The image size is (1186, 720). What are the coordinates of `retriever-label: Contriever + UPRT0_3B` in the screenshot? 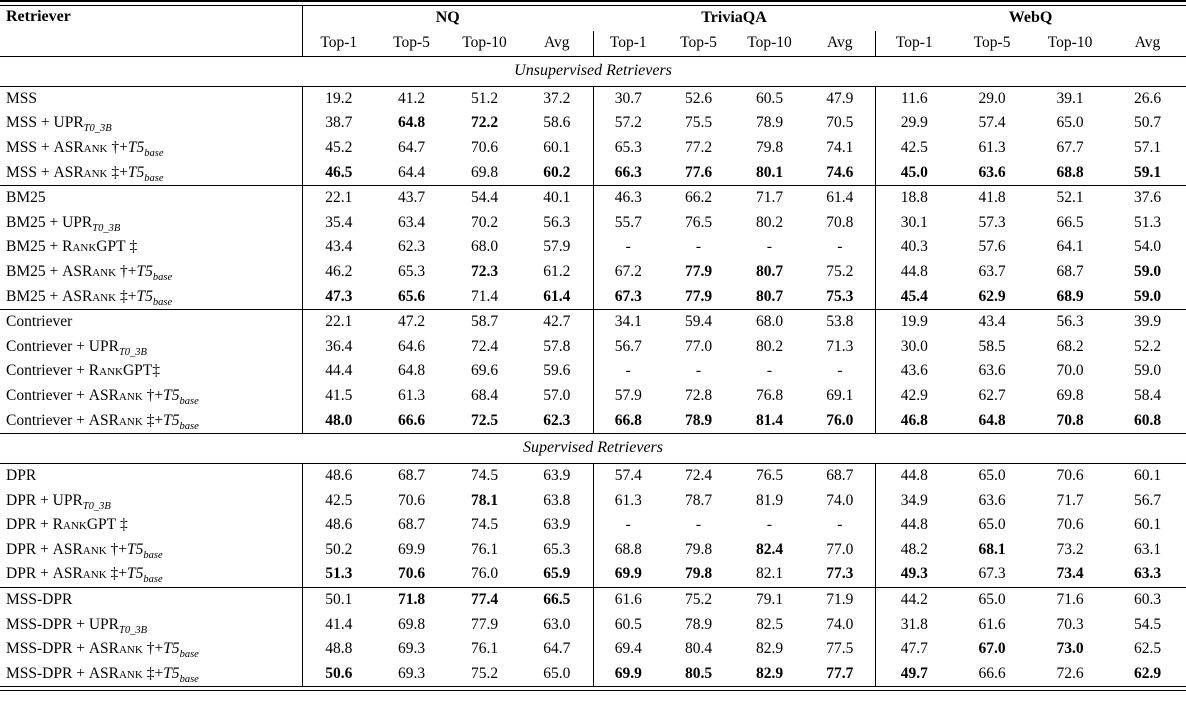 It's located at (151, 346).